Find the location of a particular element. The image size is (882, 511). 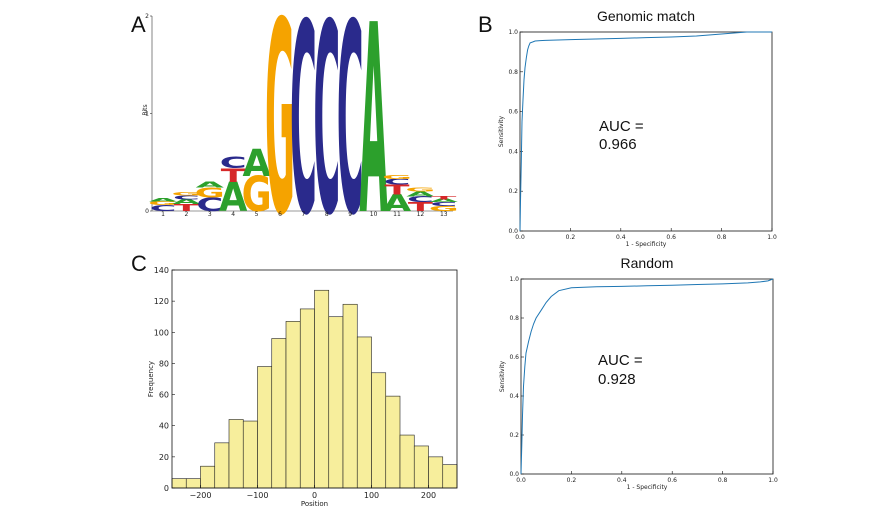

roc-random-x-tick-label: 0.0 is located at coordinates (521, 480).